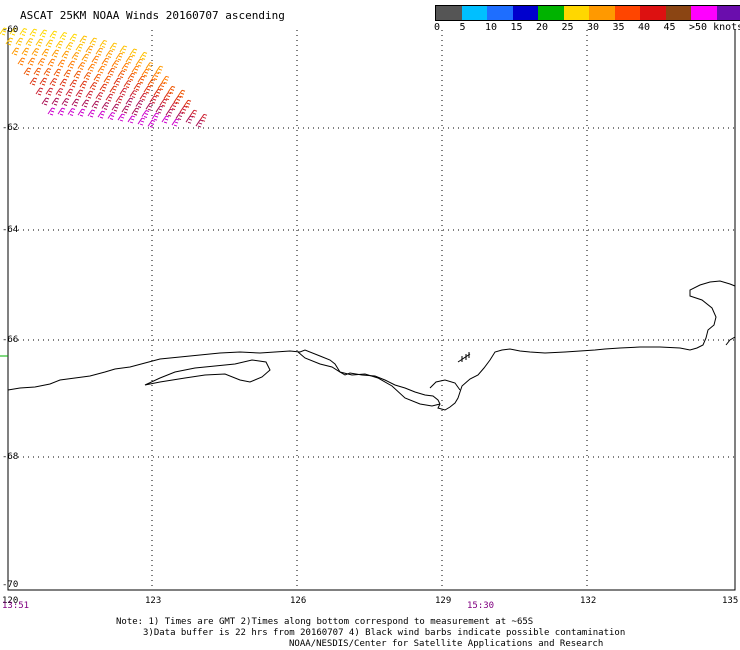  What do you see at coordinates (618, 27) in the screenshot?
I see `legend-label: 35` at bounding box center [618, 27].